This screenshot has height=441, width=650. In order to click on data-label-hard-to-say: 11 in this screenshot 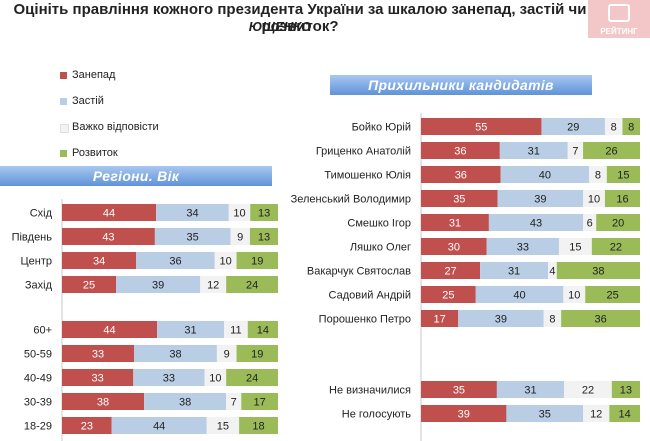, I will do `click(235, 331)`.